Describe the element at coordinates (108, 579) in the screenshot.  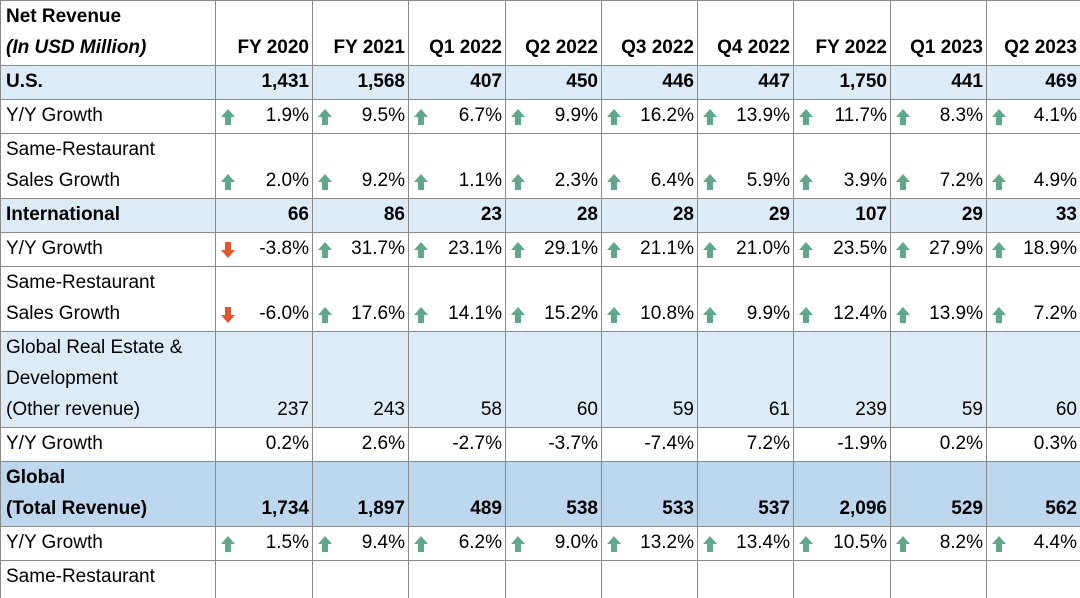
I see `row-label: Same-Restaurant Sales Growth` at that location.